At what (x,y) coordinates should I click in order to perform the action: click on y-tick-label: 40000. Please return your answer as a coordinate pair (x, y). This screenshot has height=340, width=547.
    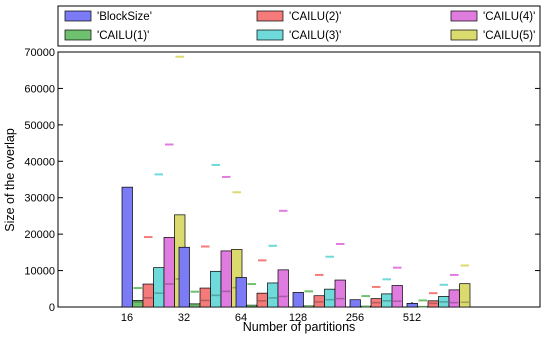
    Looking at the image, I should click on (39, 162).